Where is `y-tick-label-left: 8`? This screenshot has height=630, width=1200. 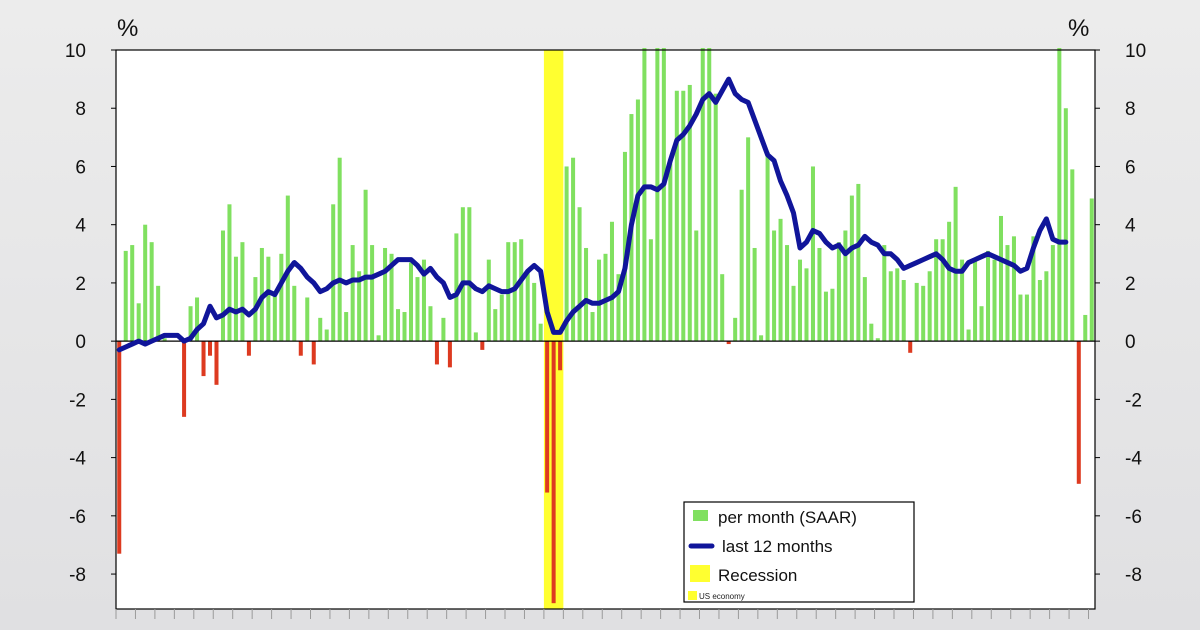 y-tick-label-left: 8 is located at coordinates (80, 109).